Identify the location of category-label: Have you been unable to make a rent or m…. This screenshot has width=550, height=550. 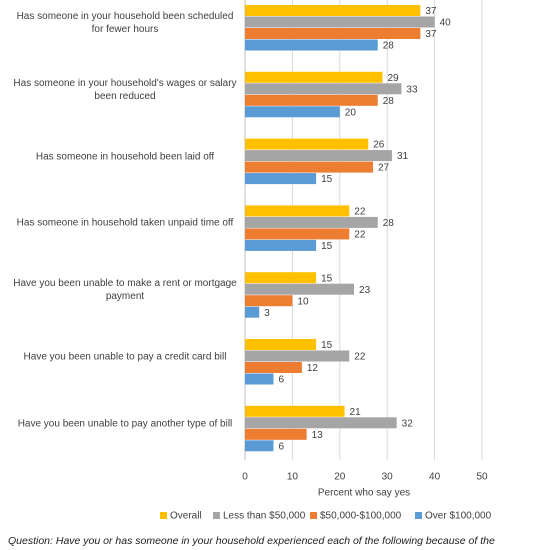
(125, 290).